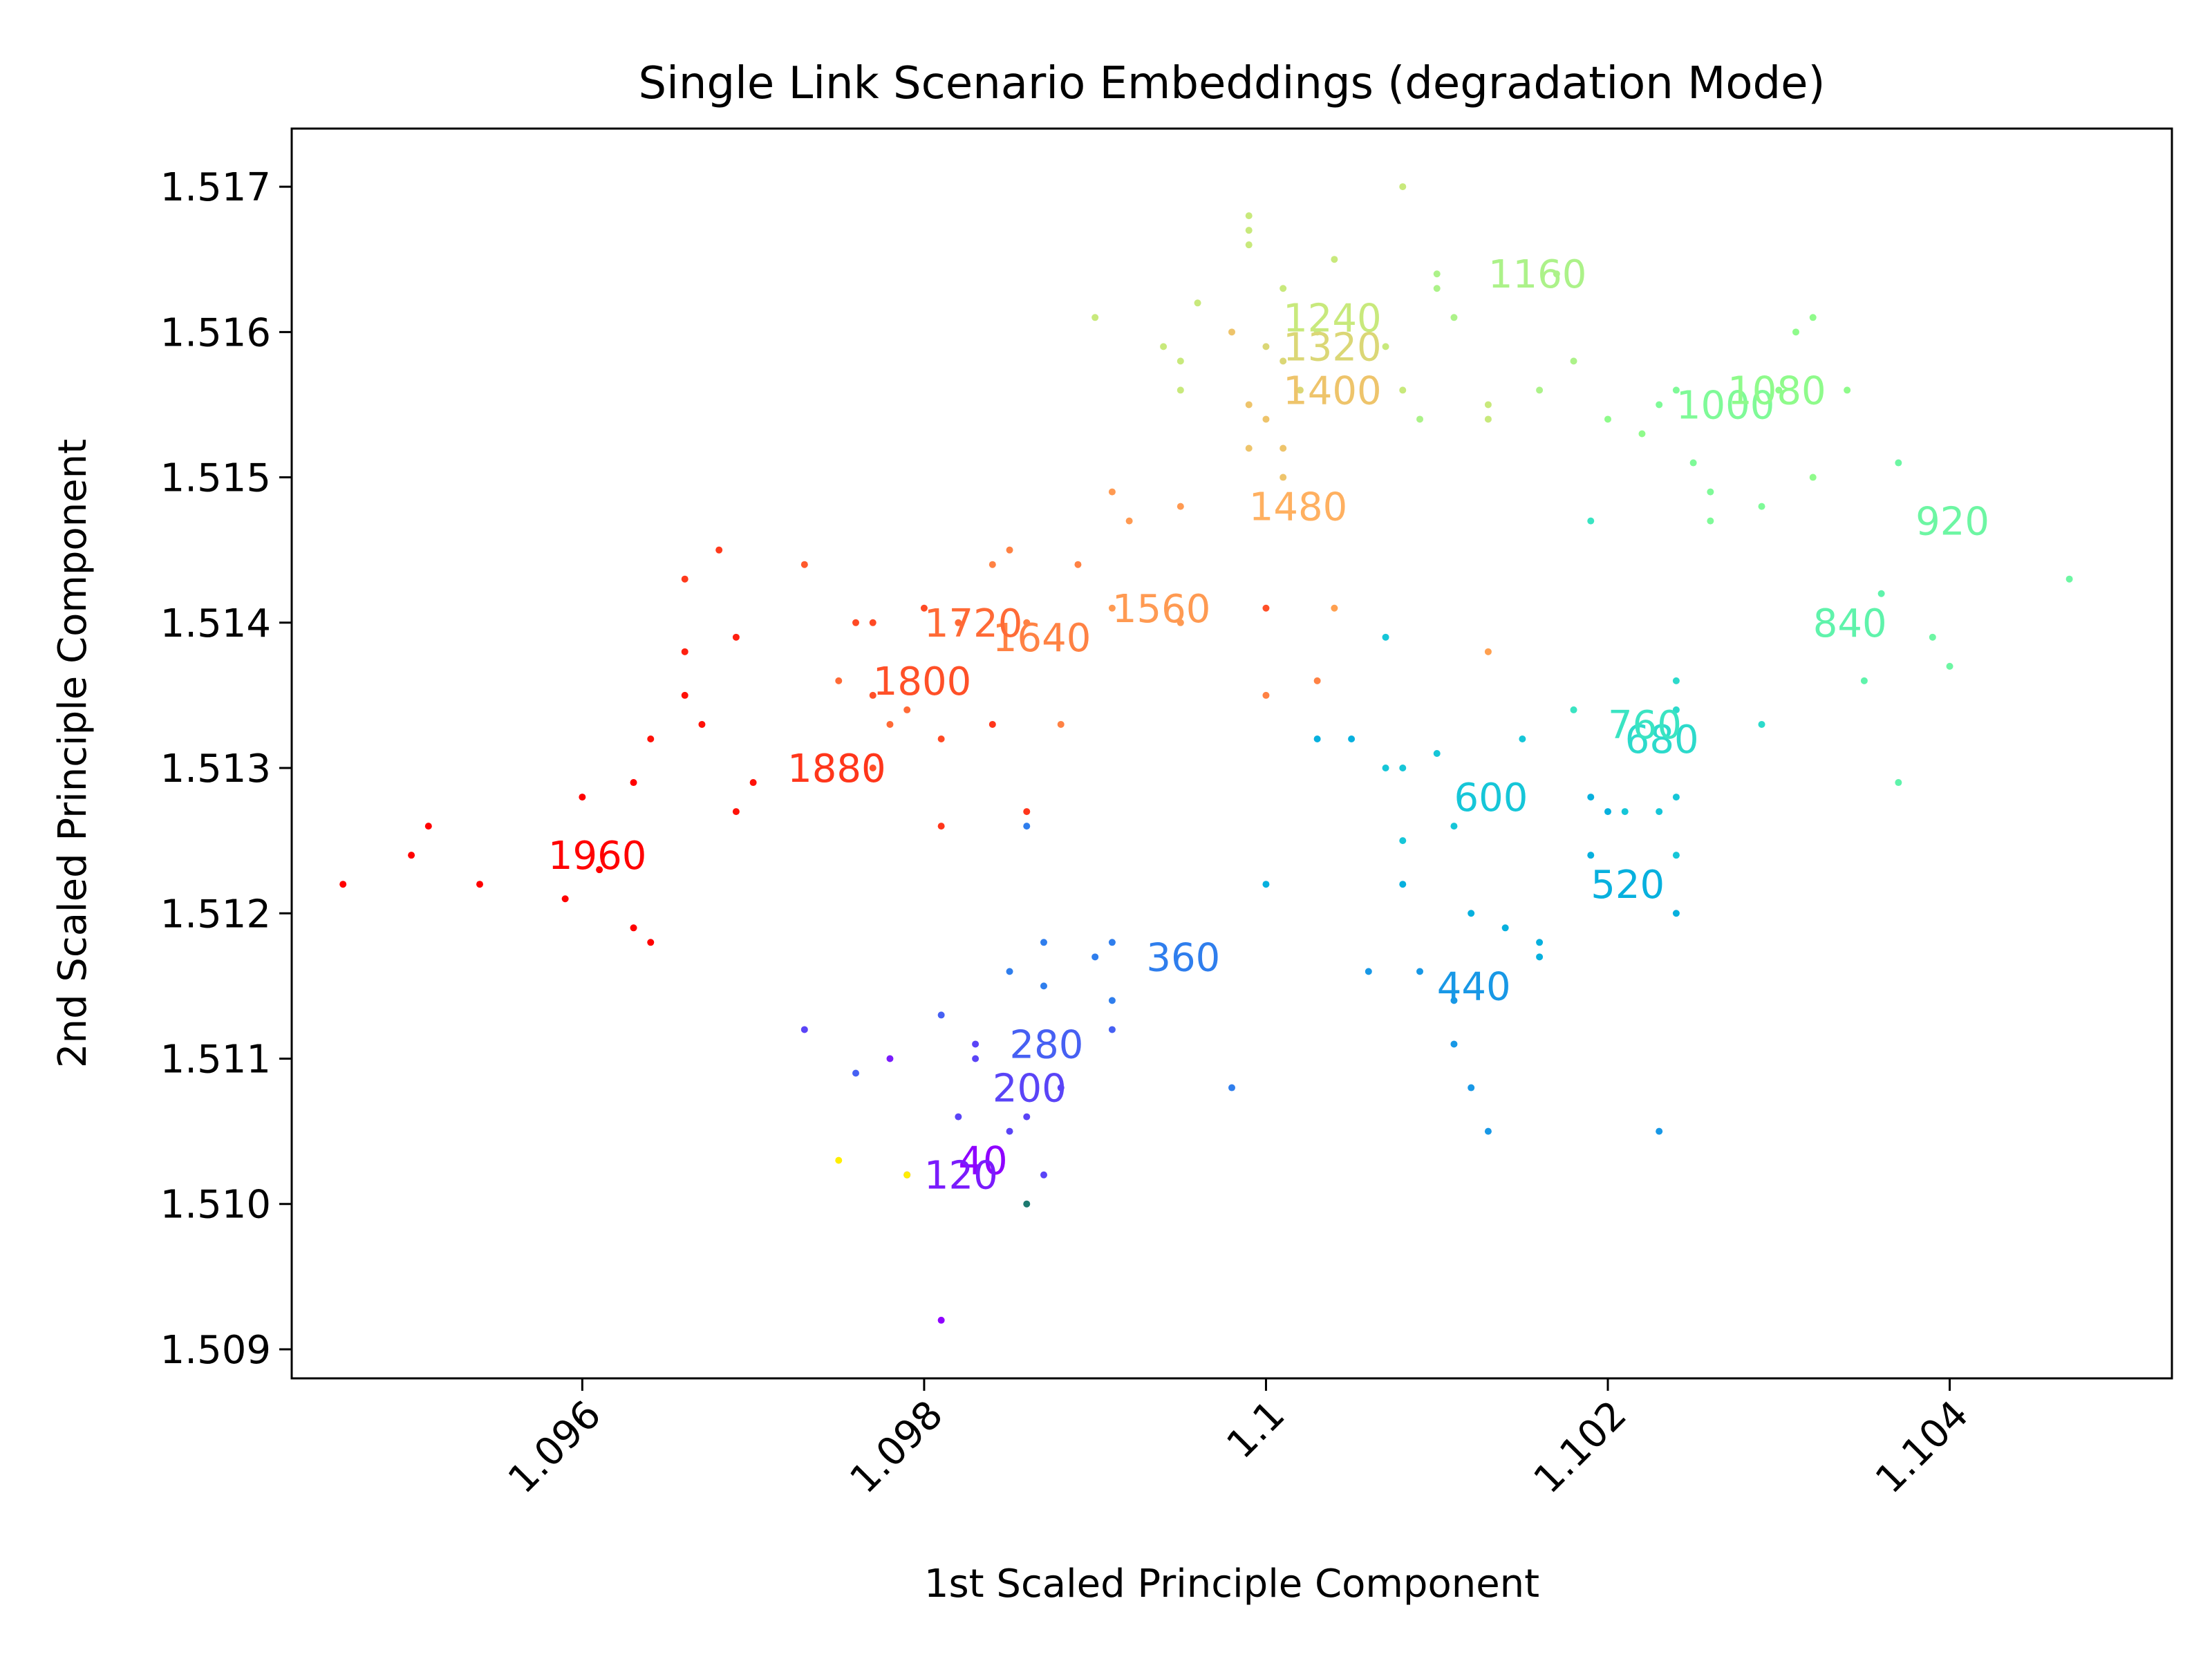 This screenshot has width=2212, height=1659. Describe the element at coordinates (1332, 391) in the screenshot. I see `point-label: 1400` at that location.